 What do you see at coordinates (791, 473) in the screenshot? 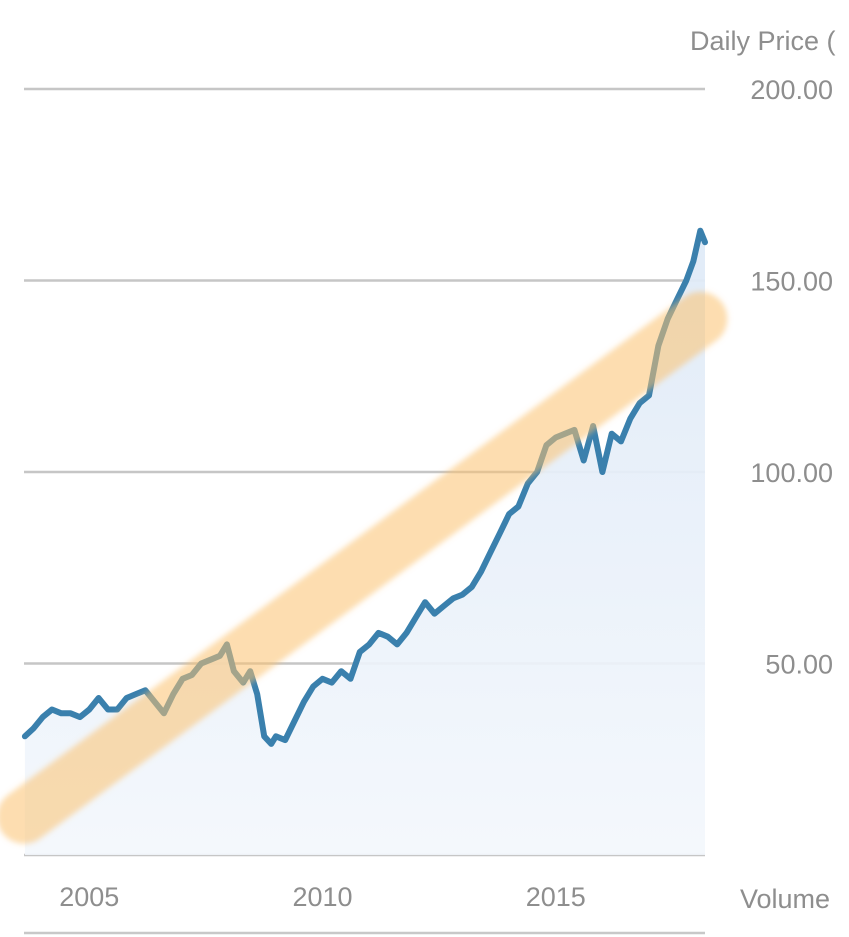
I see `y-tick-label: 100.00` at bounding box center [791, 473].